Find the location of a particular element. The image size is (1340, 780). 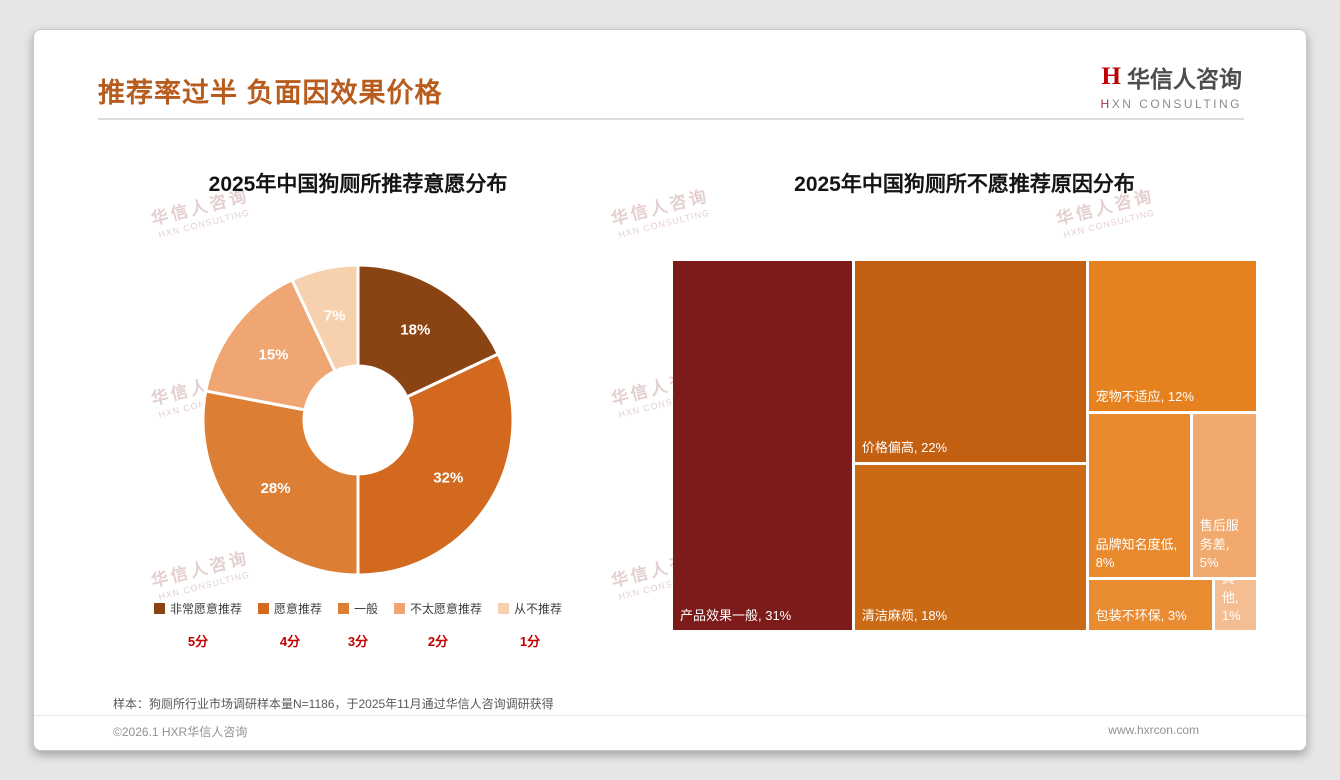

treemap-cell-pet-adaptation: 宠物不适应, 12% is located at coordinates (1172, 336).